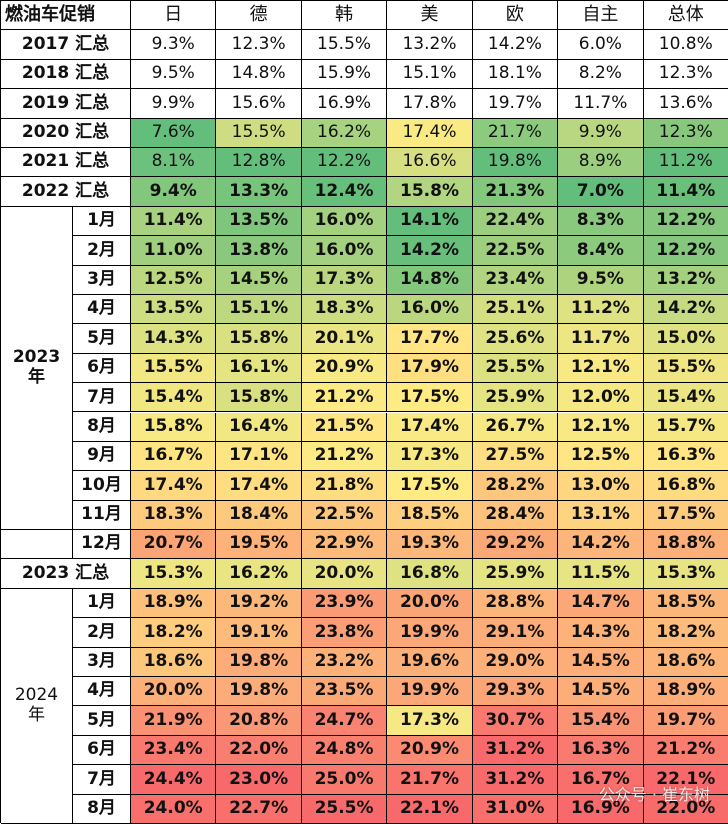  I want to click on value-cell: 13.1%, so click(600, 515).